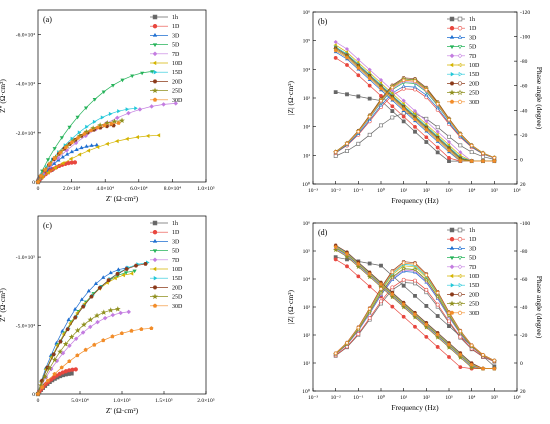 This screenshot has width=550, height=424. Describe the element at coordinates (82, 331) in the screenshot. I see `series-line-3d` at that location.